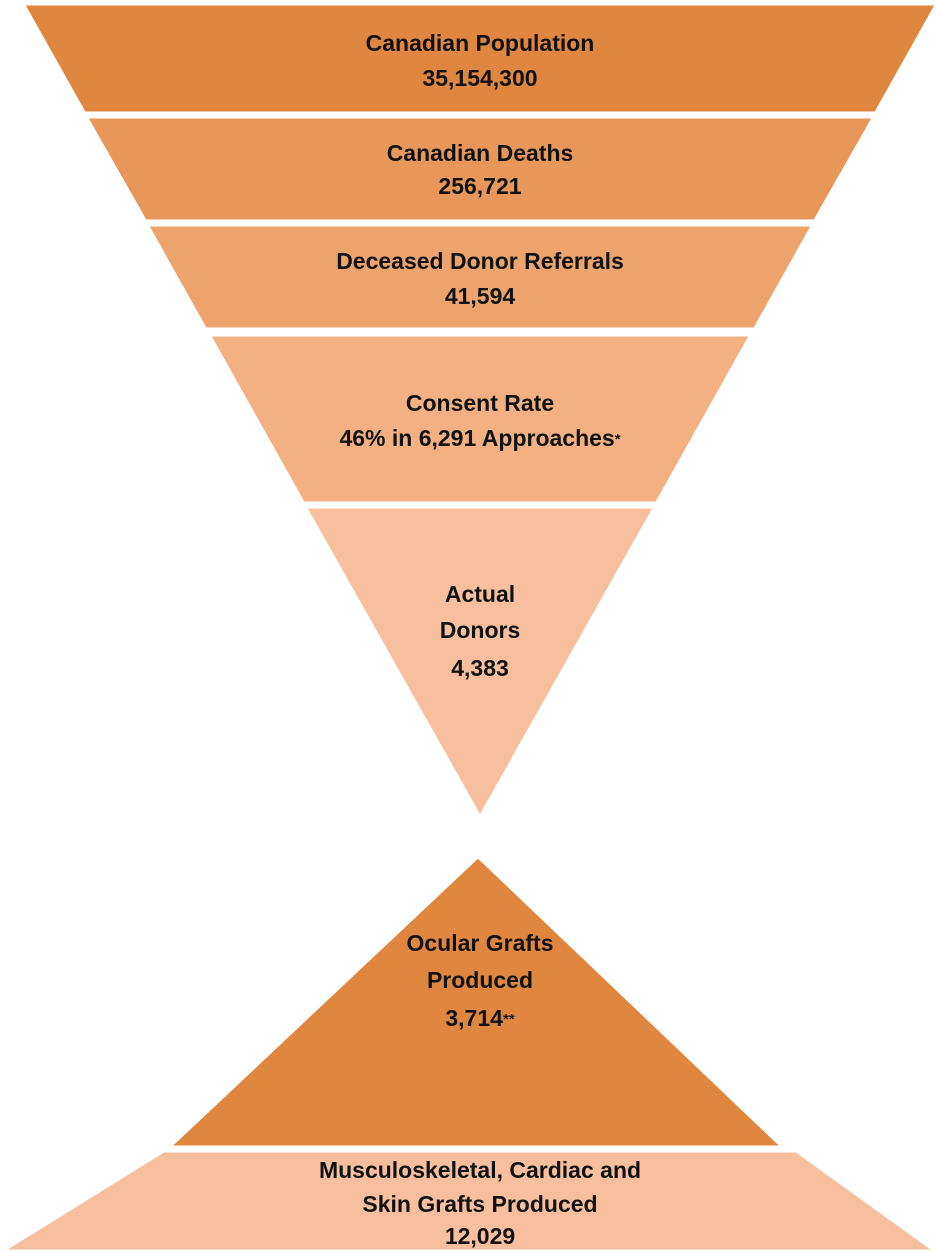  I want to click on level-text: 256,721, so click(479, 186).